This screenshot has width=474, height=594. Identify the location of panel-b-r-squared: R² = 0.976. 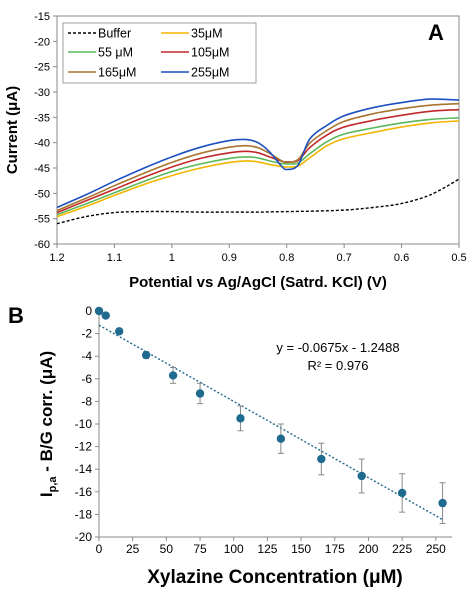
(337, 365).